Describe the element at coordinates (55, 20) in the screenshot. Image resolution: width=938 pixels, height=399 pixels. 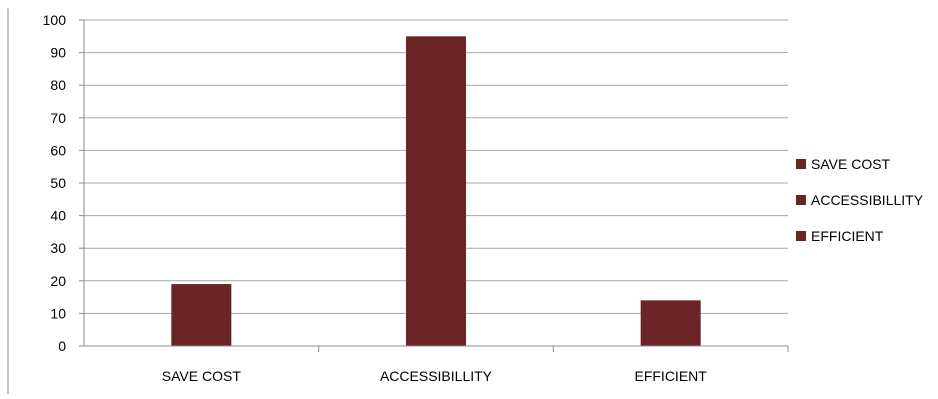
I see `y-tick-label: 100` at that location.